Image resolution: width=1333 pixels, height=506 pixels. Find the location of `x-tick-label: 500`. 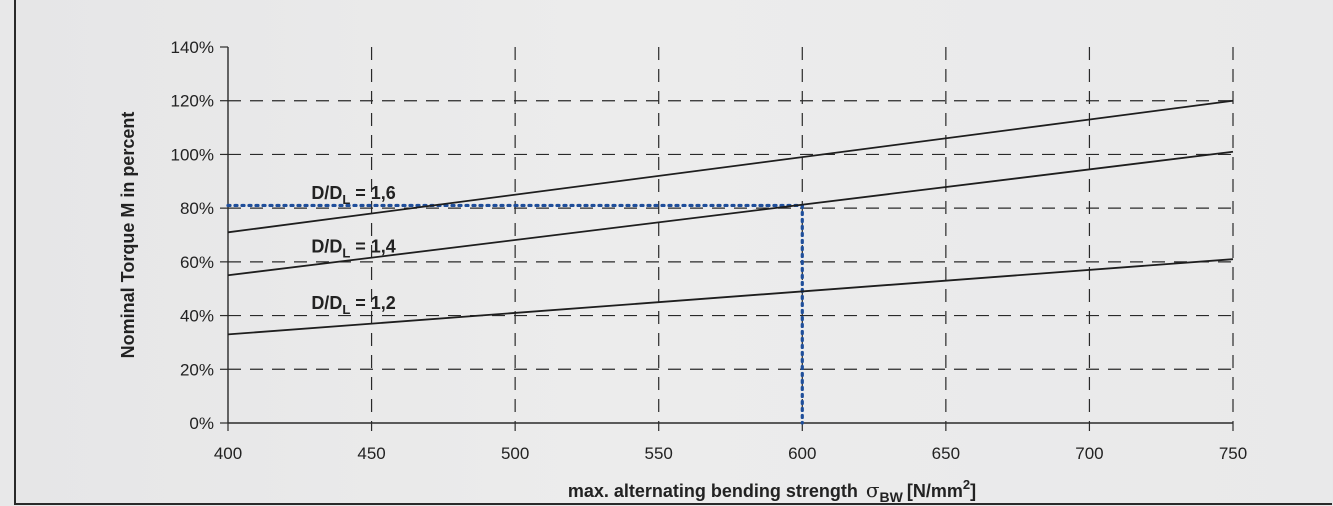

x-tick-label: 500 is located at coordinates (515, 453).